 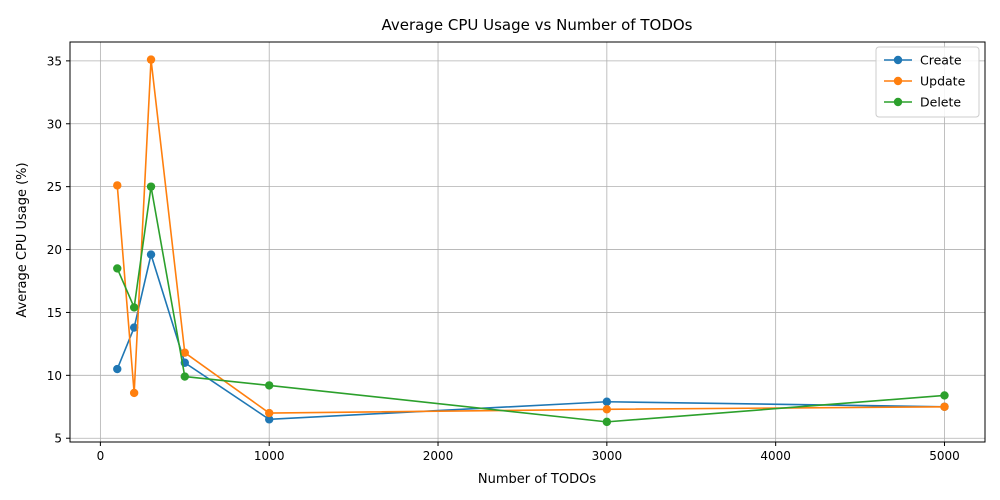 What do you see at coordinates (775, 456) in the screenshot?
I see `x-tick-label: 4000` at bounding box center [775, 456].